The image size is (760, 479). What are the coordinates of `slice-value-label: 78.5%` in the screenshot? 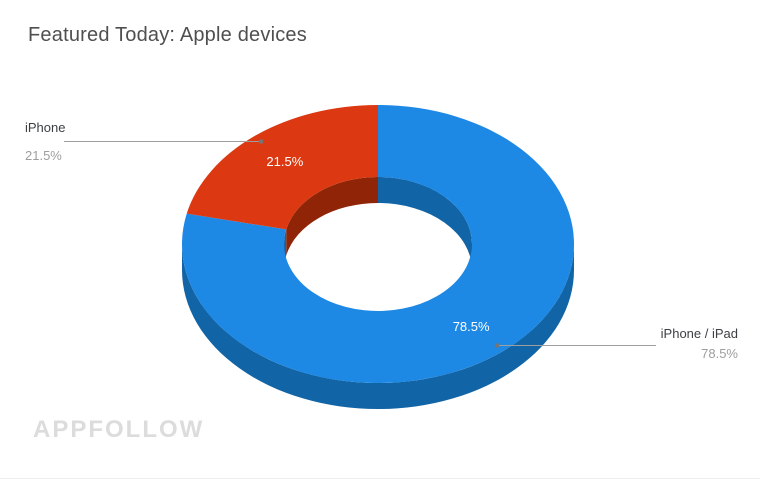 It's located at (471, 326).